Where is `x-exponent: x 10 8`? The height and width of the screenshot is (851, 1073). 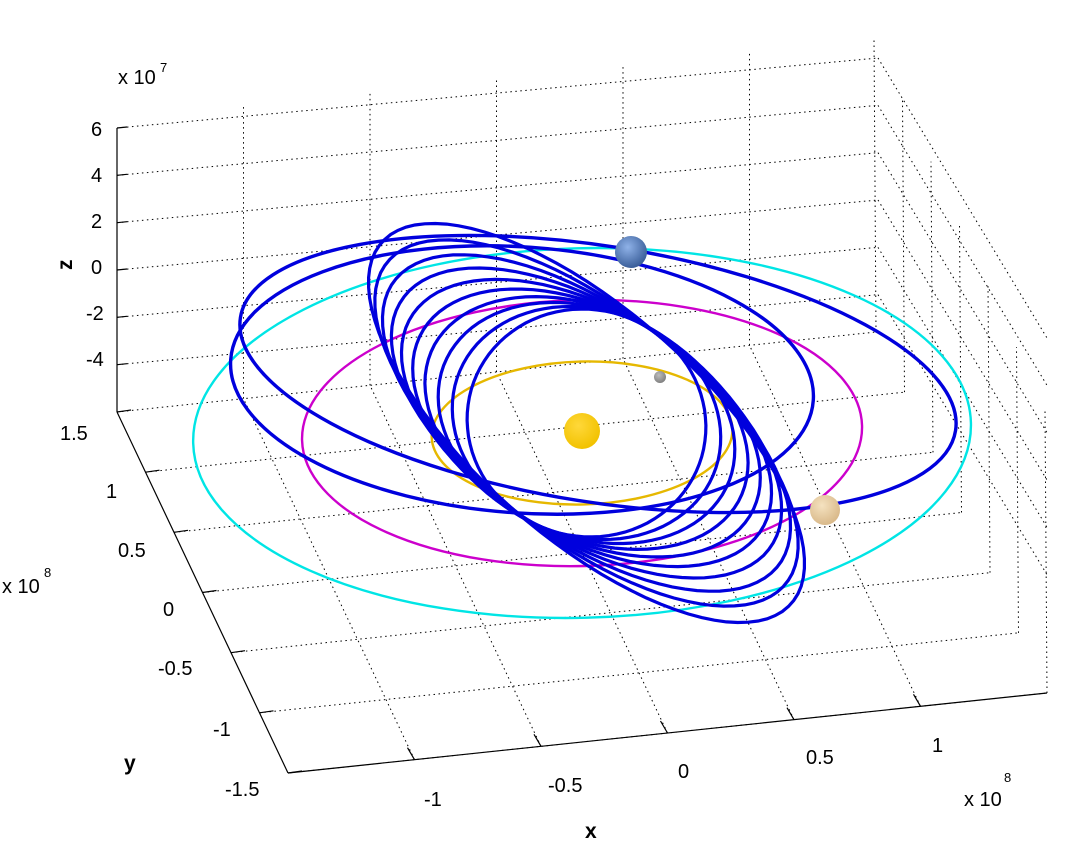
x-exponent: x 10 8 is located at coordinates (987, 790).